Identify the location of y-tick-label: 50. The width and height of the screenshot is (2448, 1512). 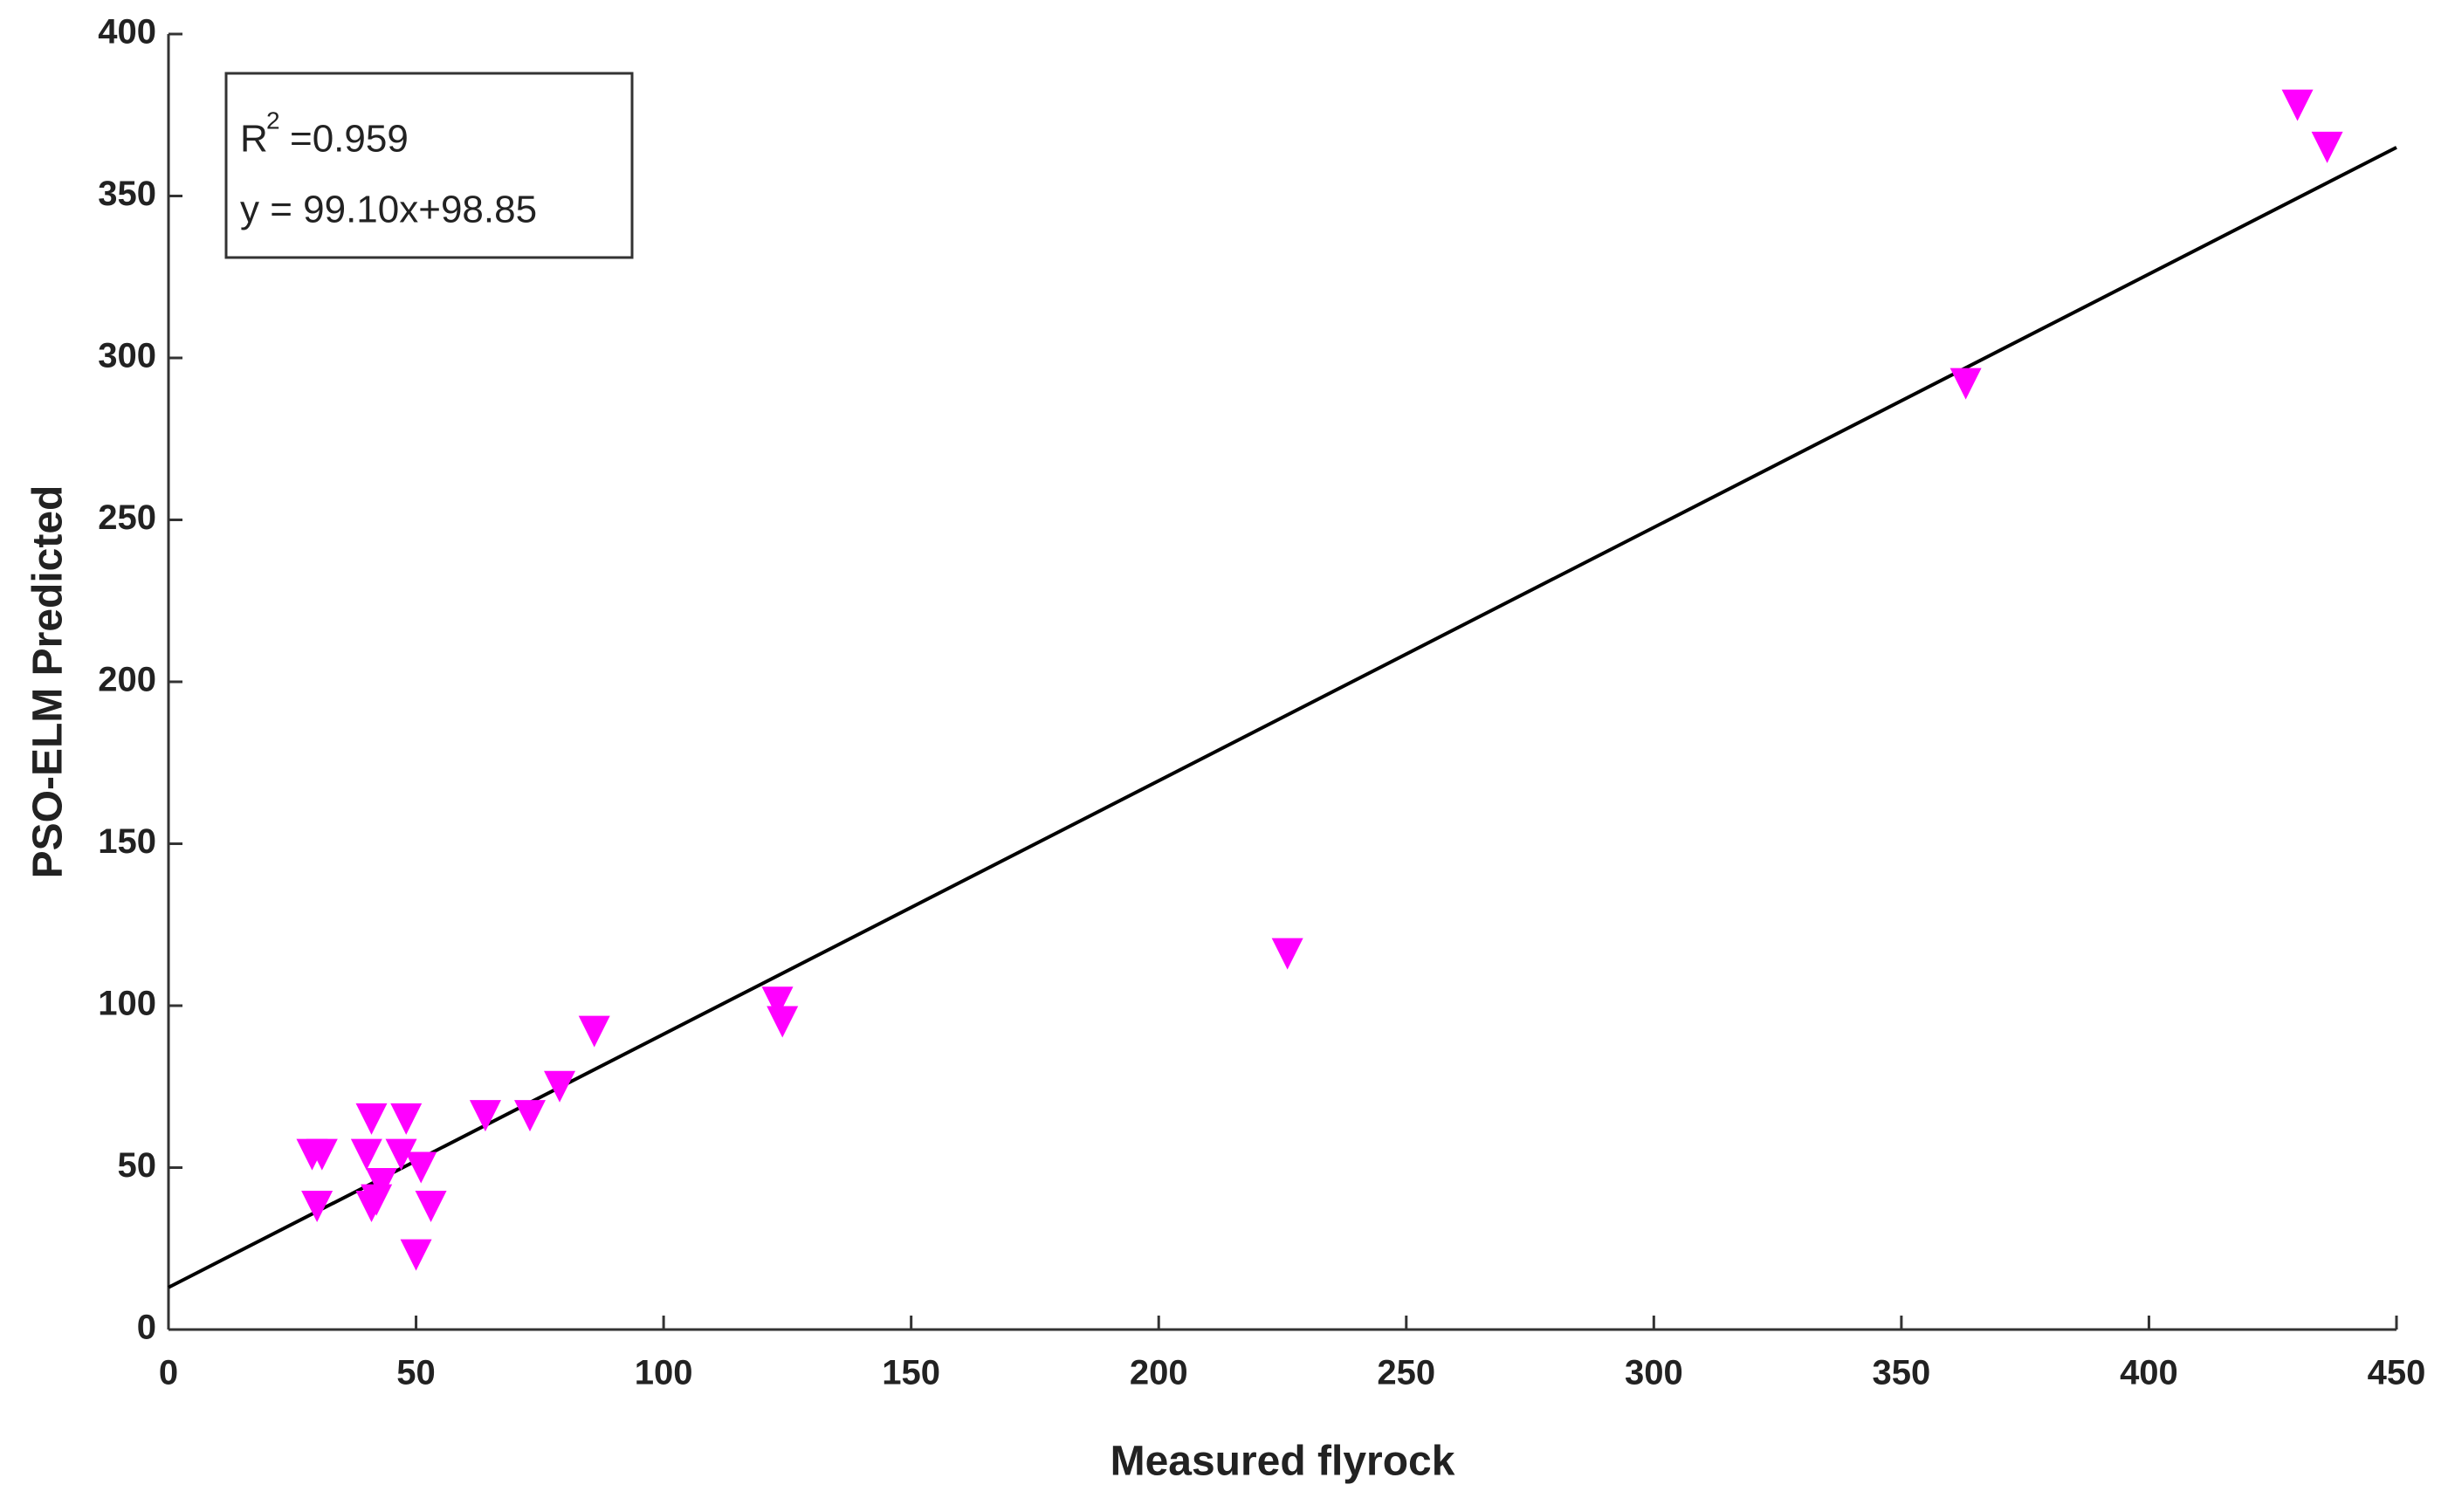
(137, 1166).